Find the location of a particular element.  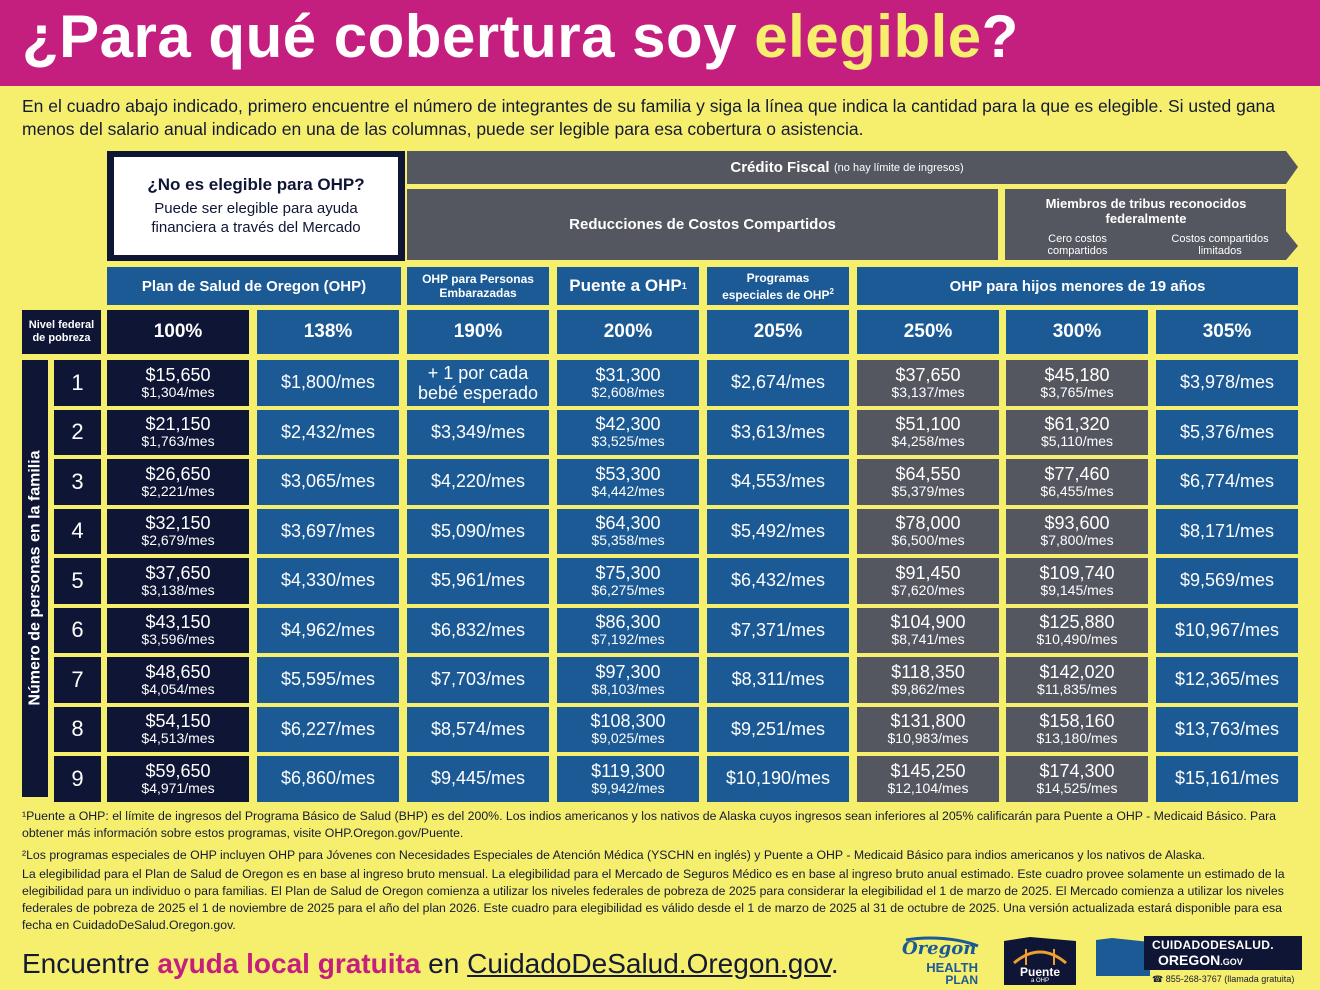

table-cell: $131,800 $10,983/mes is located at coordinates (928, 729).